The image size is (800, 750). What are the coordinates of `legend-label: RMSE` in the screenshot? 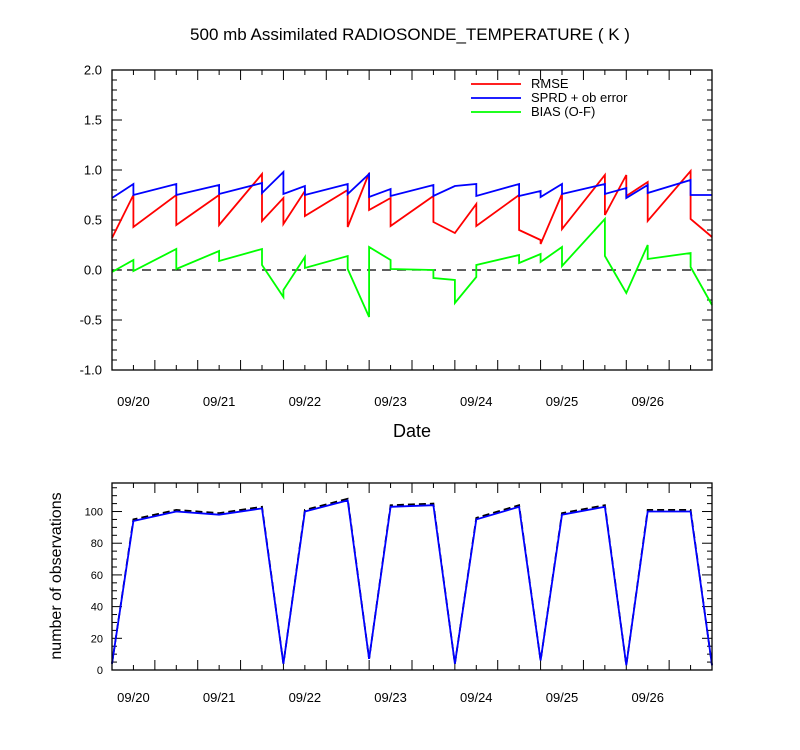 It's located at (550, 83).